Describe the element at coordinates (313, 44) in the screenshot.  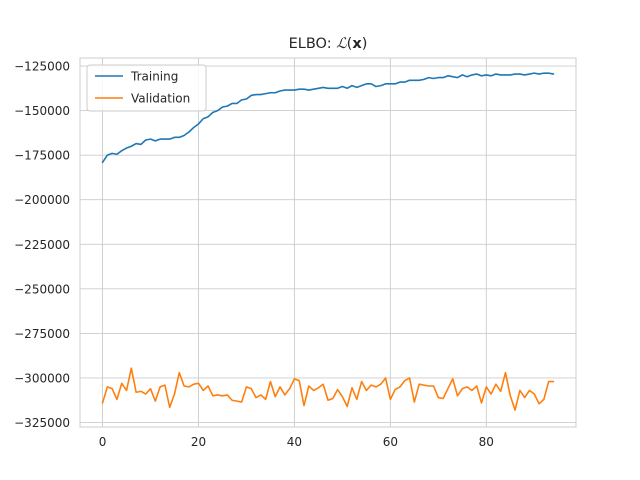
I see `title-prefix: ELBO:` at that location.